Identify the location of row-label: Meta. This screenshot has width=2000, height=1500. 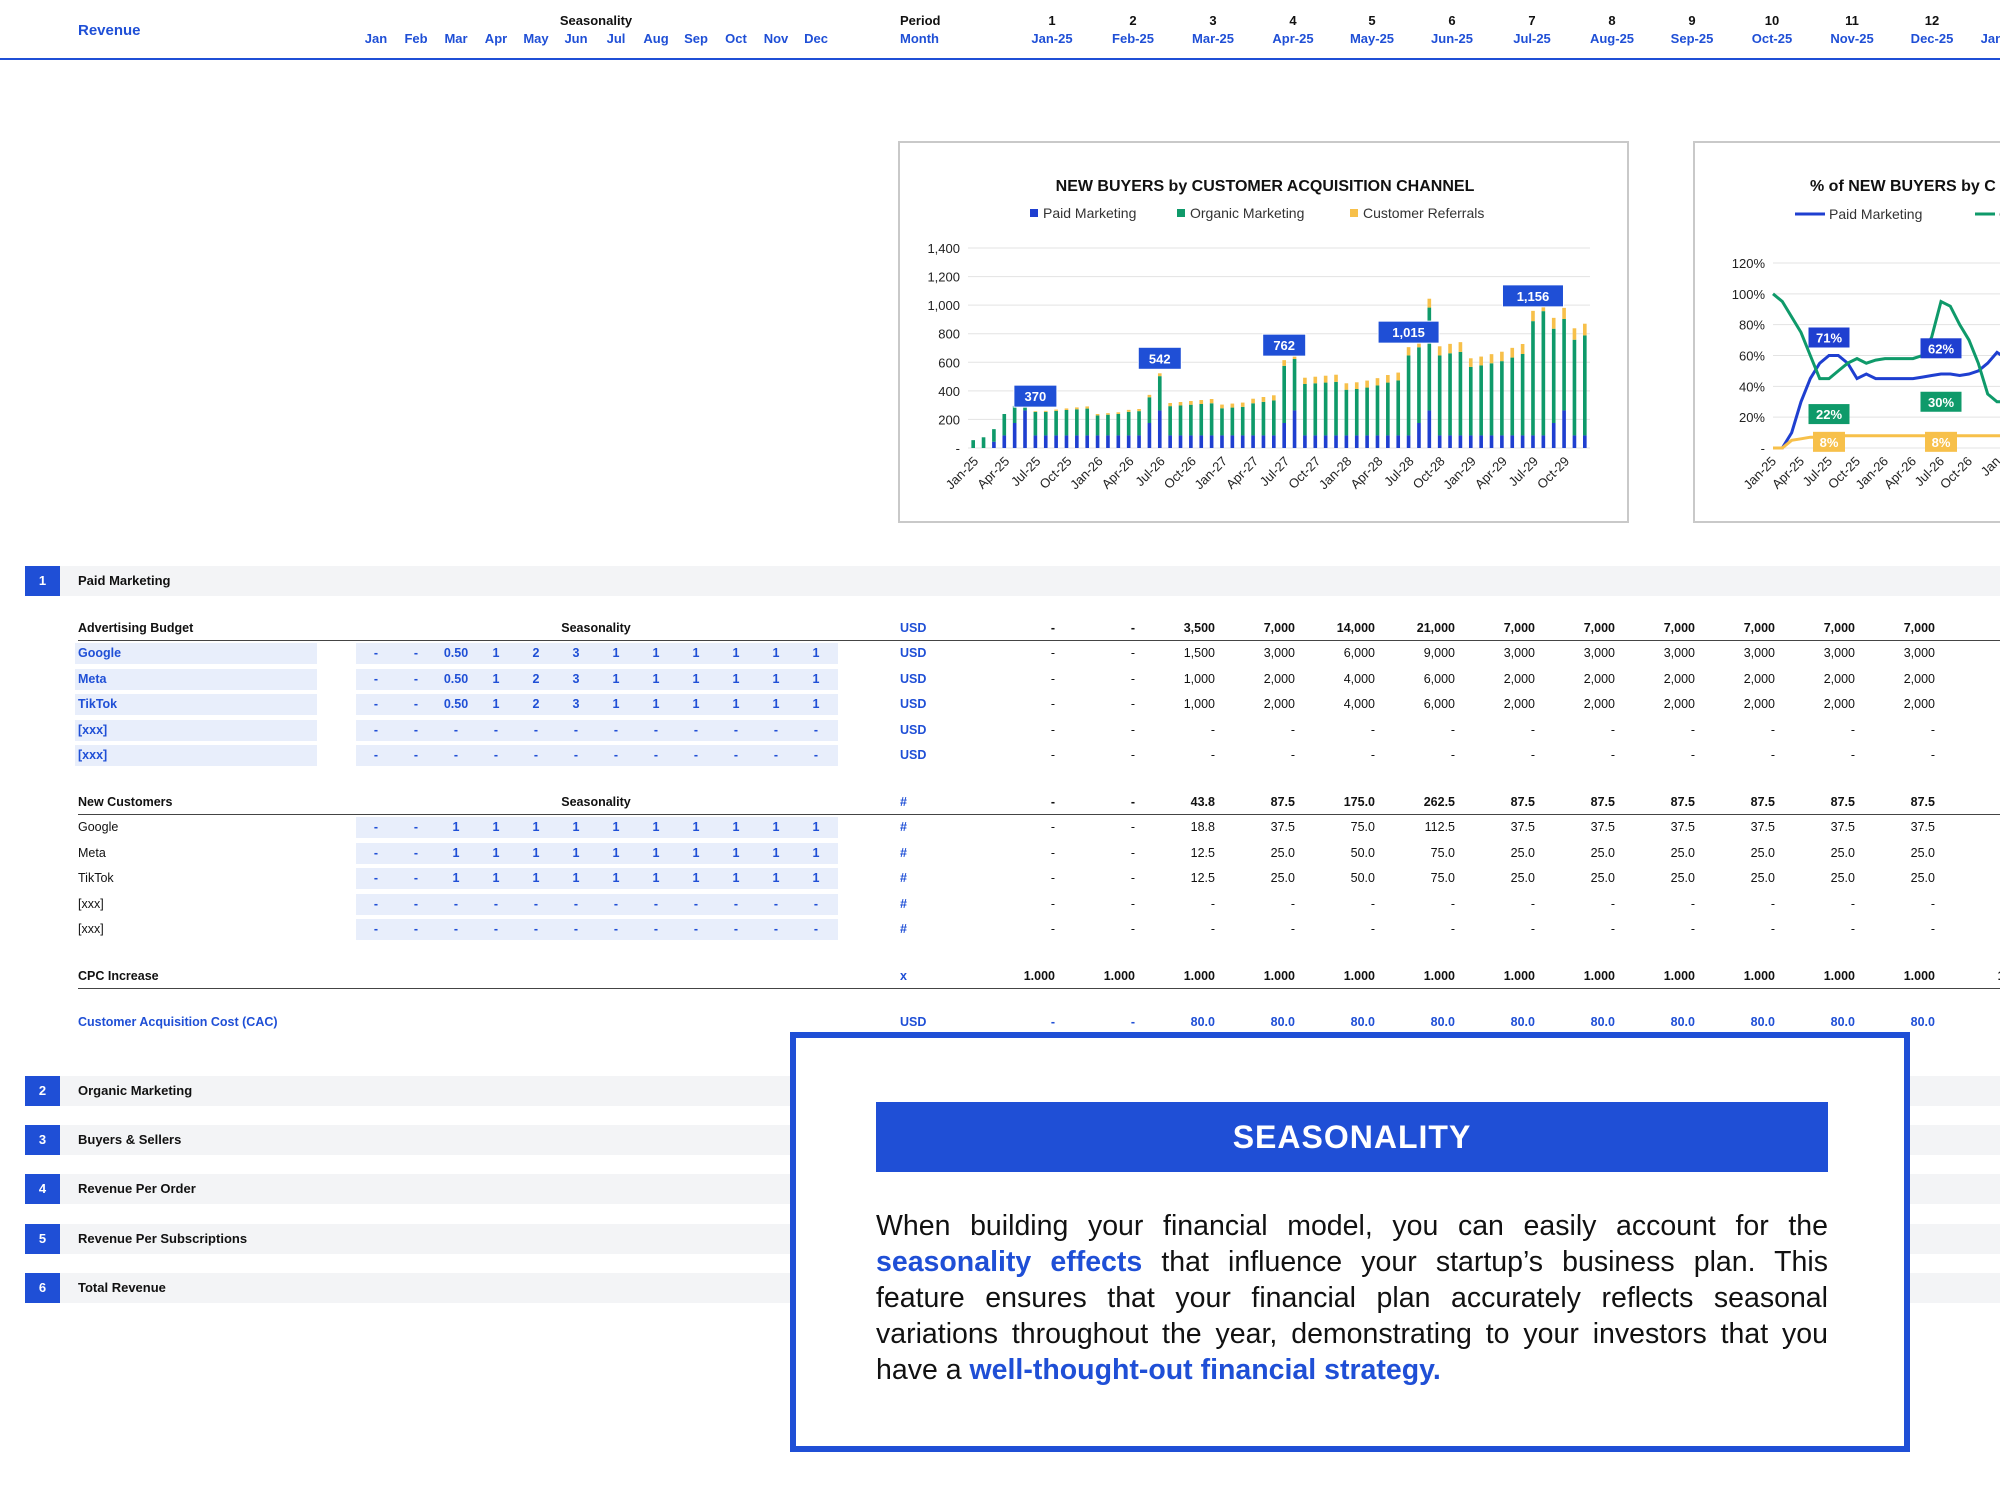
(196, 679).